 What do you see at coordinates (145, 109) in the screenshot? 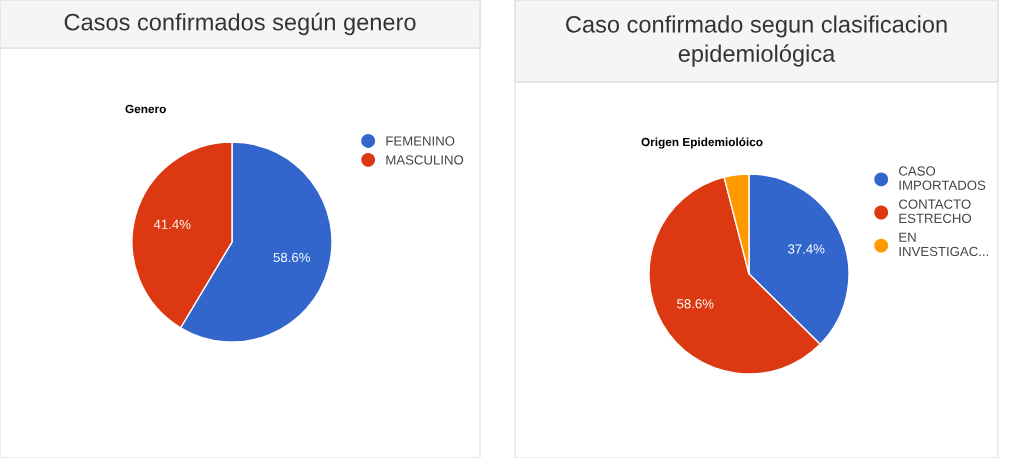
I see `chart-subtitle: Genero` at bounding box center [145, 109].